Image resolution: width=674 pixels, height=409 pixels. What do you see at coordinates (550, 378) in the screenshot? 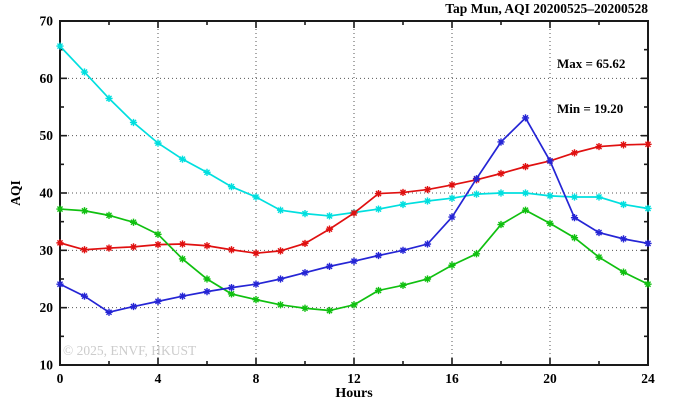
I see `x-tick-label: 20` at bounding box center [550, 378].